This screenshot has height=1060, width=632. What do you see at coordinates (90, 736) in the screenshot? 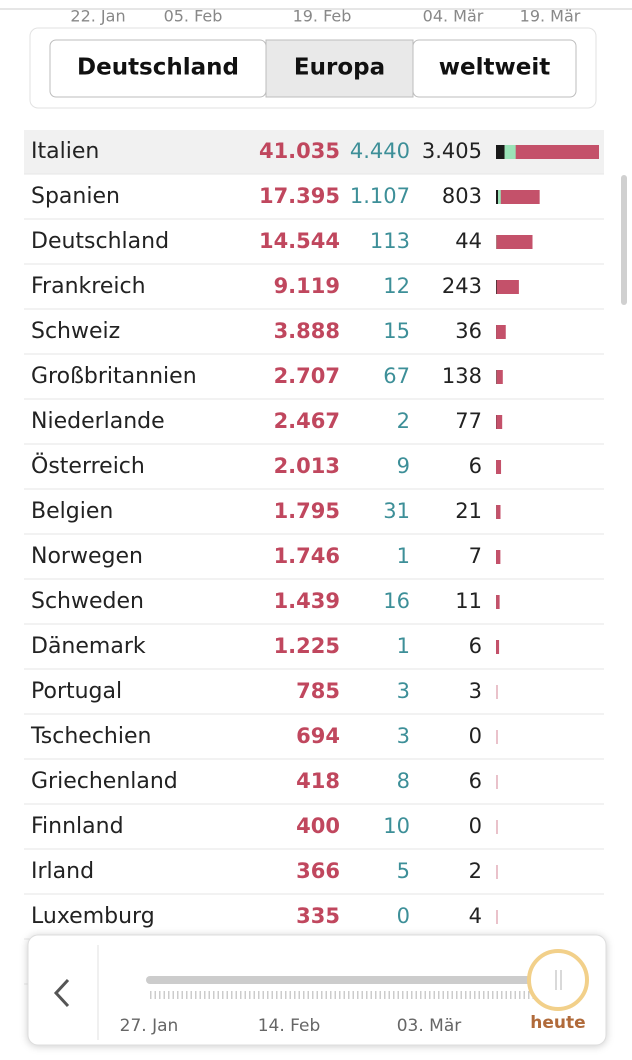
I see `country-name: Tschechien` at bounding box center [90, 736].